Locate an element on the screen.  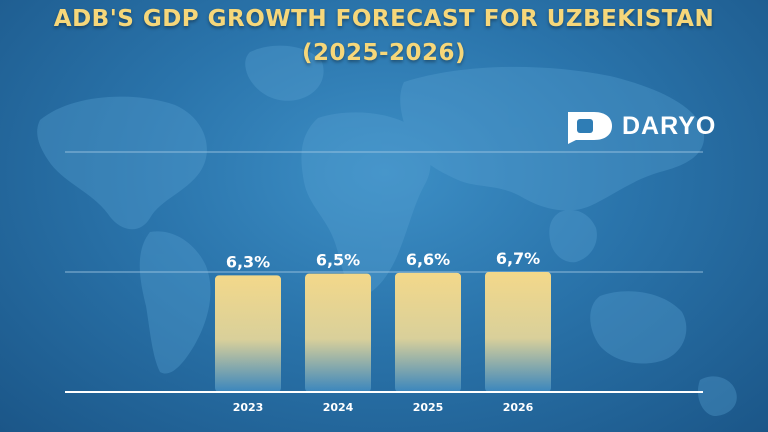
x-tick-2026: 2026 is located at coordinates (518, 407).